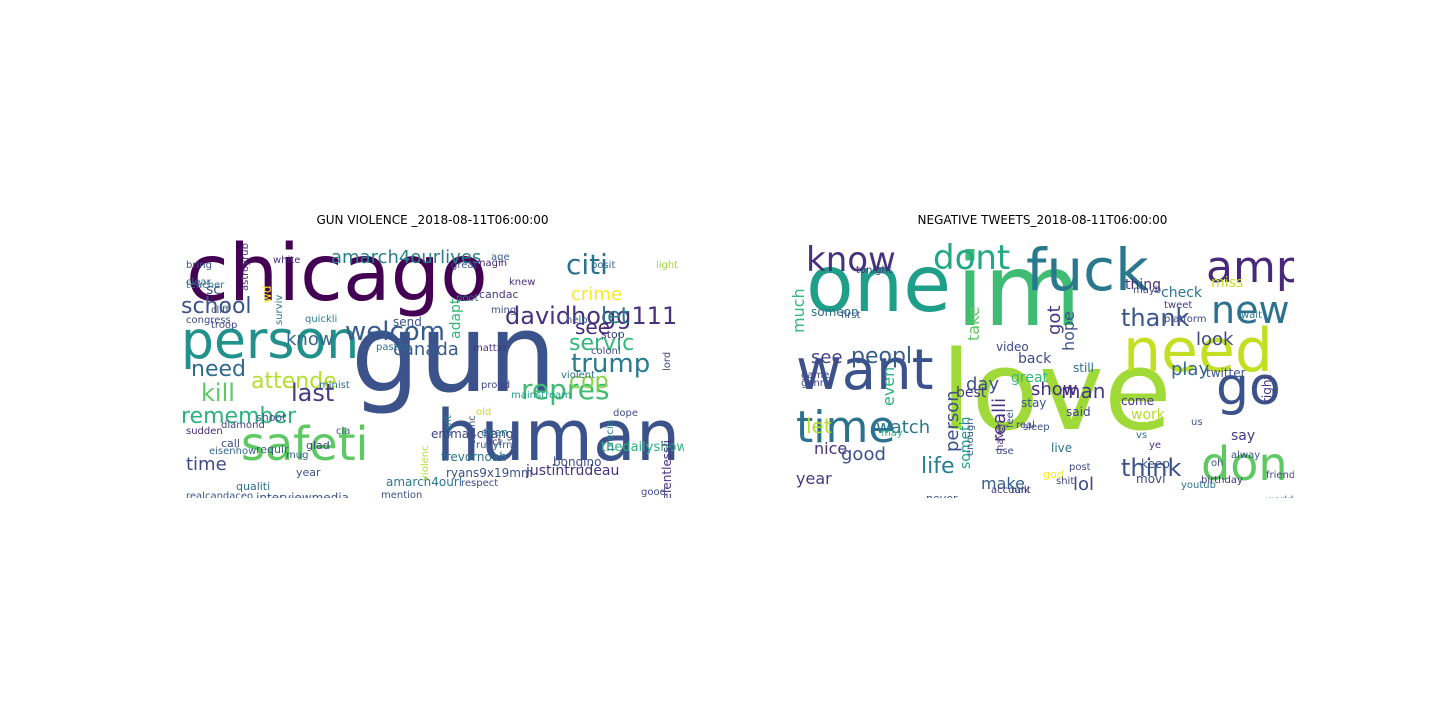 The width and height of the screenshot is (1440, 720). What do you see at coordinates (541, 395) in the screenshot?
I see `cloud-word: mainstream` at bounding box center [541, 395].